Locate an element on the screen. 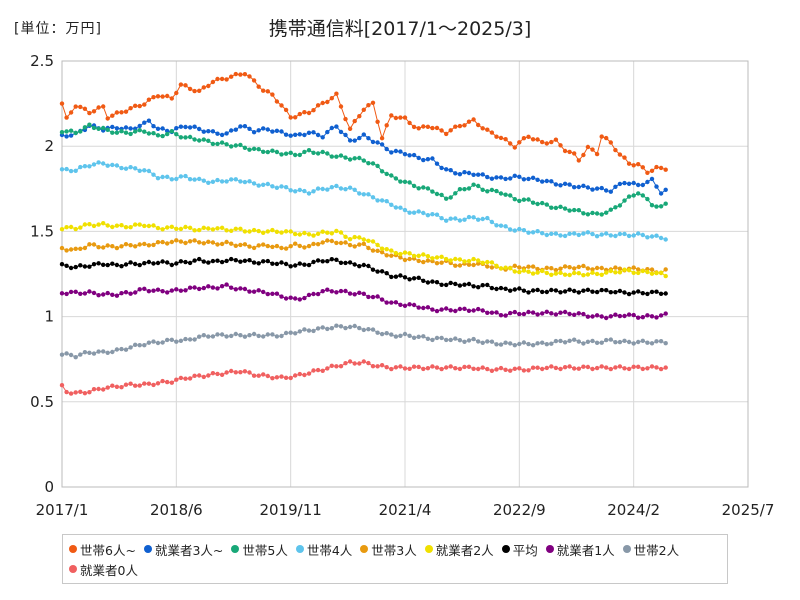  legend-label: 就業者2人 is located at coordinates (464, 550).